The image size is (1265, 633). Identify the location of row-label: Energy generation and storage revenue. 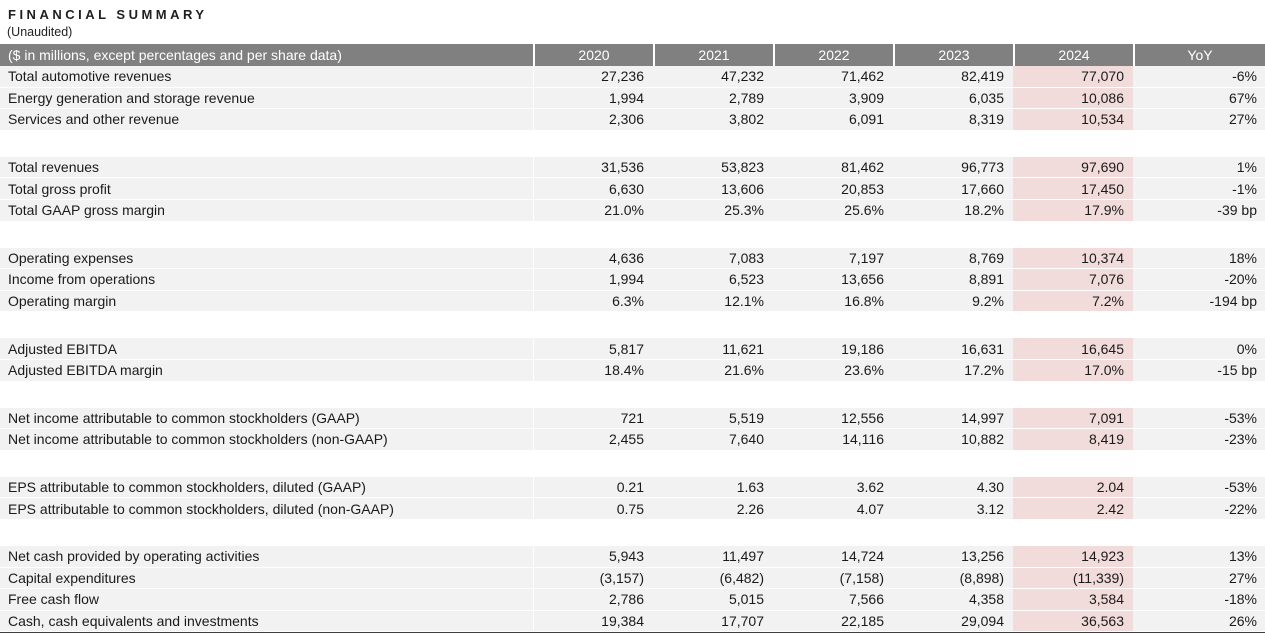
(131, 97).